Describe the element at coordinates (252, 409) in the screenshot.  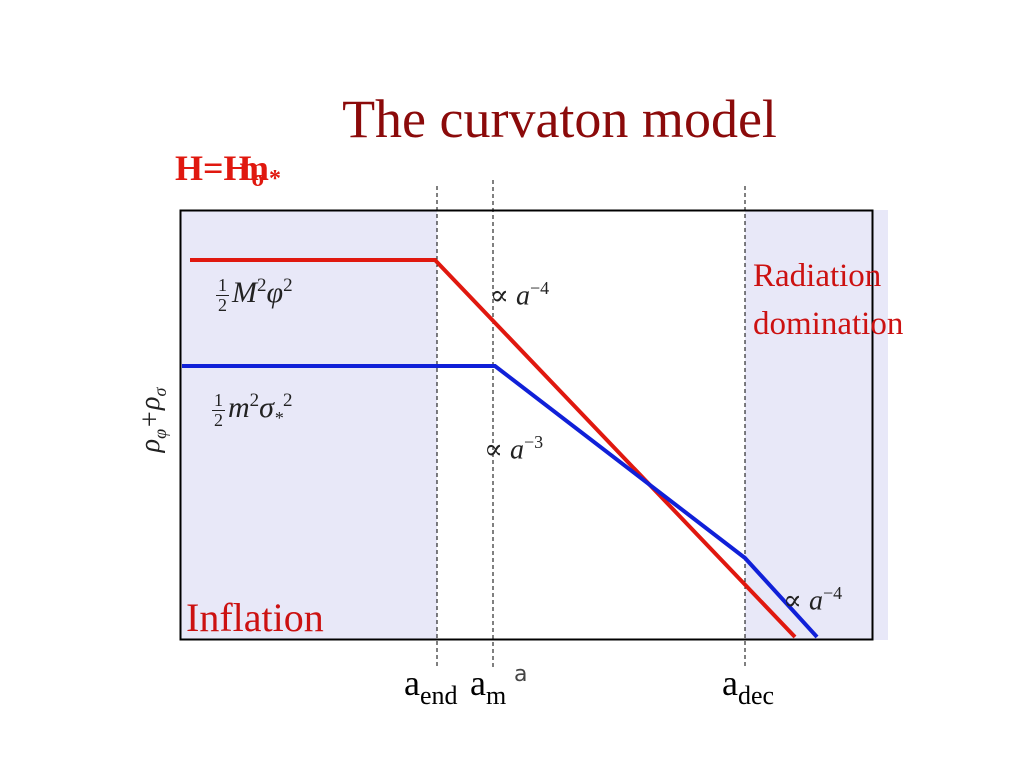
I see `curvaton-potential-formula: 1 2 m2σ*2` at that location.